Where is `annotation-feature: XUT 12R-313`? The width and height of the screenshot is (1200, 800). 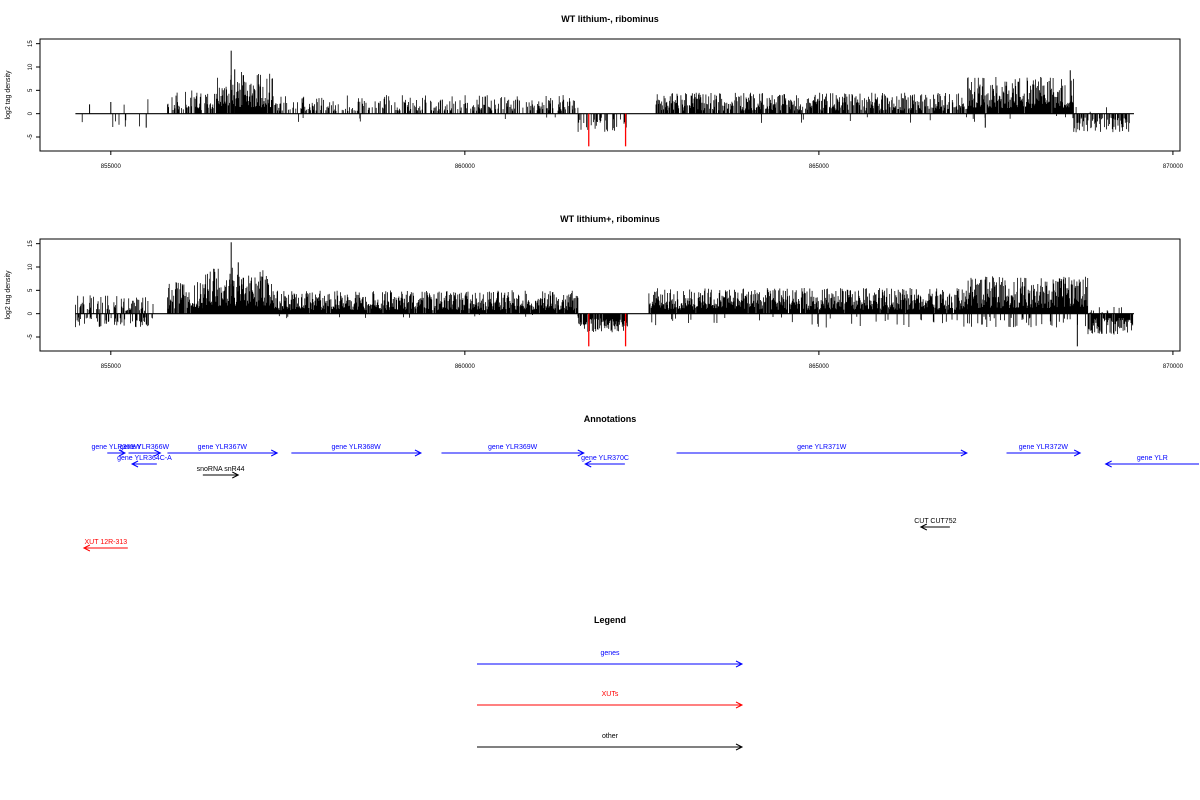 annotation-feature: XUT 12R-313 is located at coordinates (105, 545).